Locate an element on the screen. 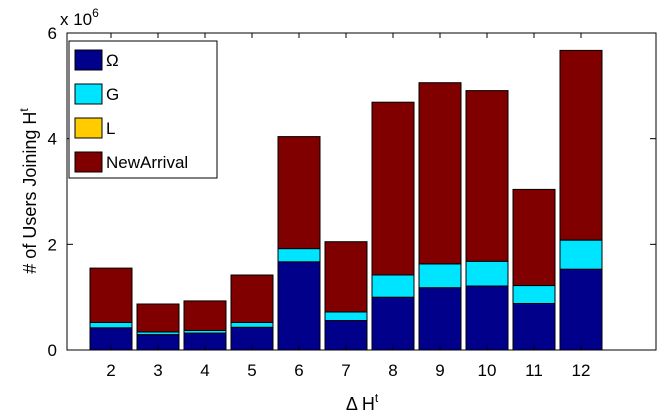  x-tick-label: 2 is located at coordinates (110, 370).